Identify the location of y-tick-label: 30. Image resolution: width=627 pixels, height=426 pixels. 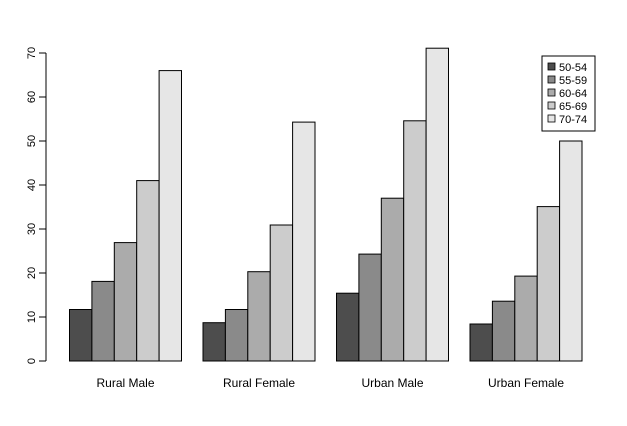
(32, 229).